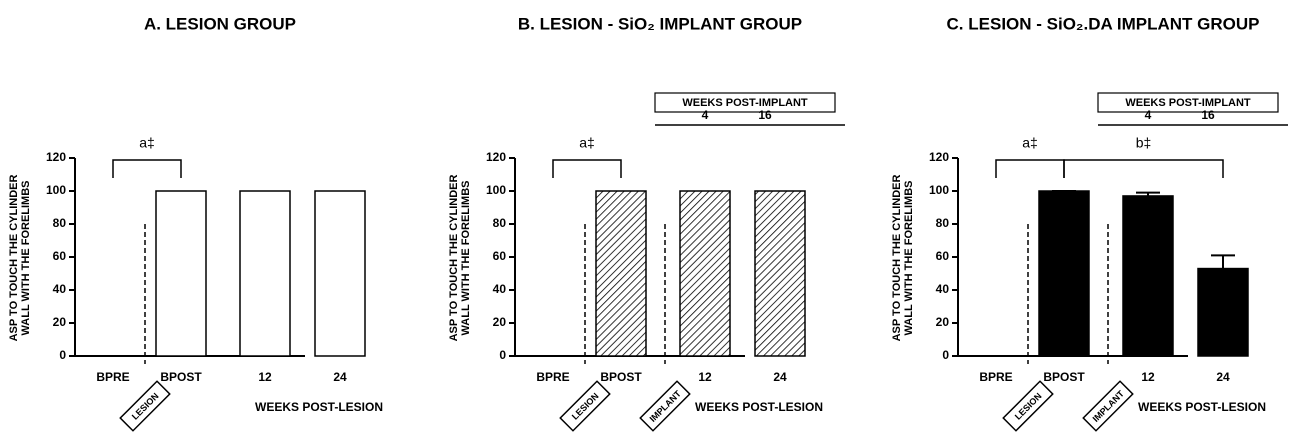 The width and height of the screenshot is (1298, 443). What do you see at coordinates (660, 23) in the screenshot?
I see `chart-title: B. LESION - SiO₂ IMPLANT GROUP` at bounding box center [660, 23].